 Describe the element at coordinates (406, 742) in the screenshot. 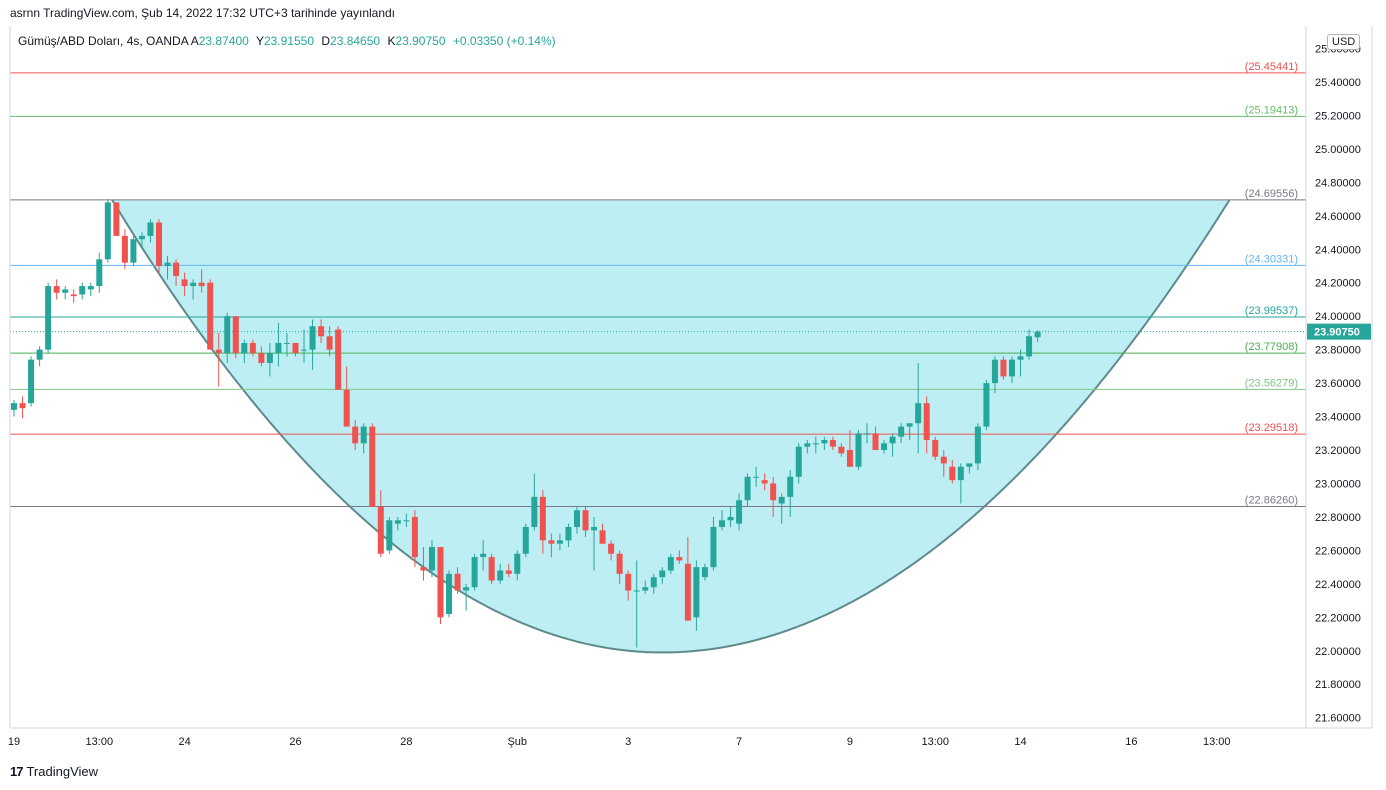

I see `time-tick-label: 28` at that location.